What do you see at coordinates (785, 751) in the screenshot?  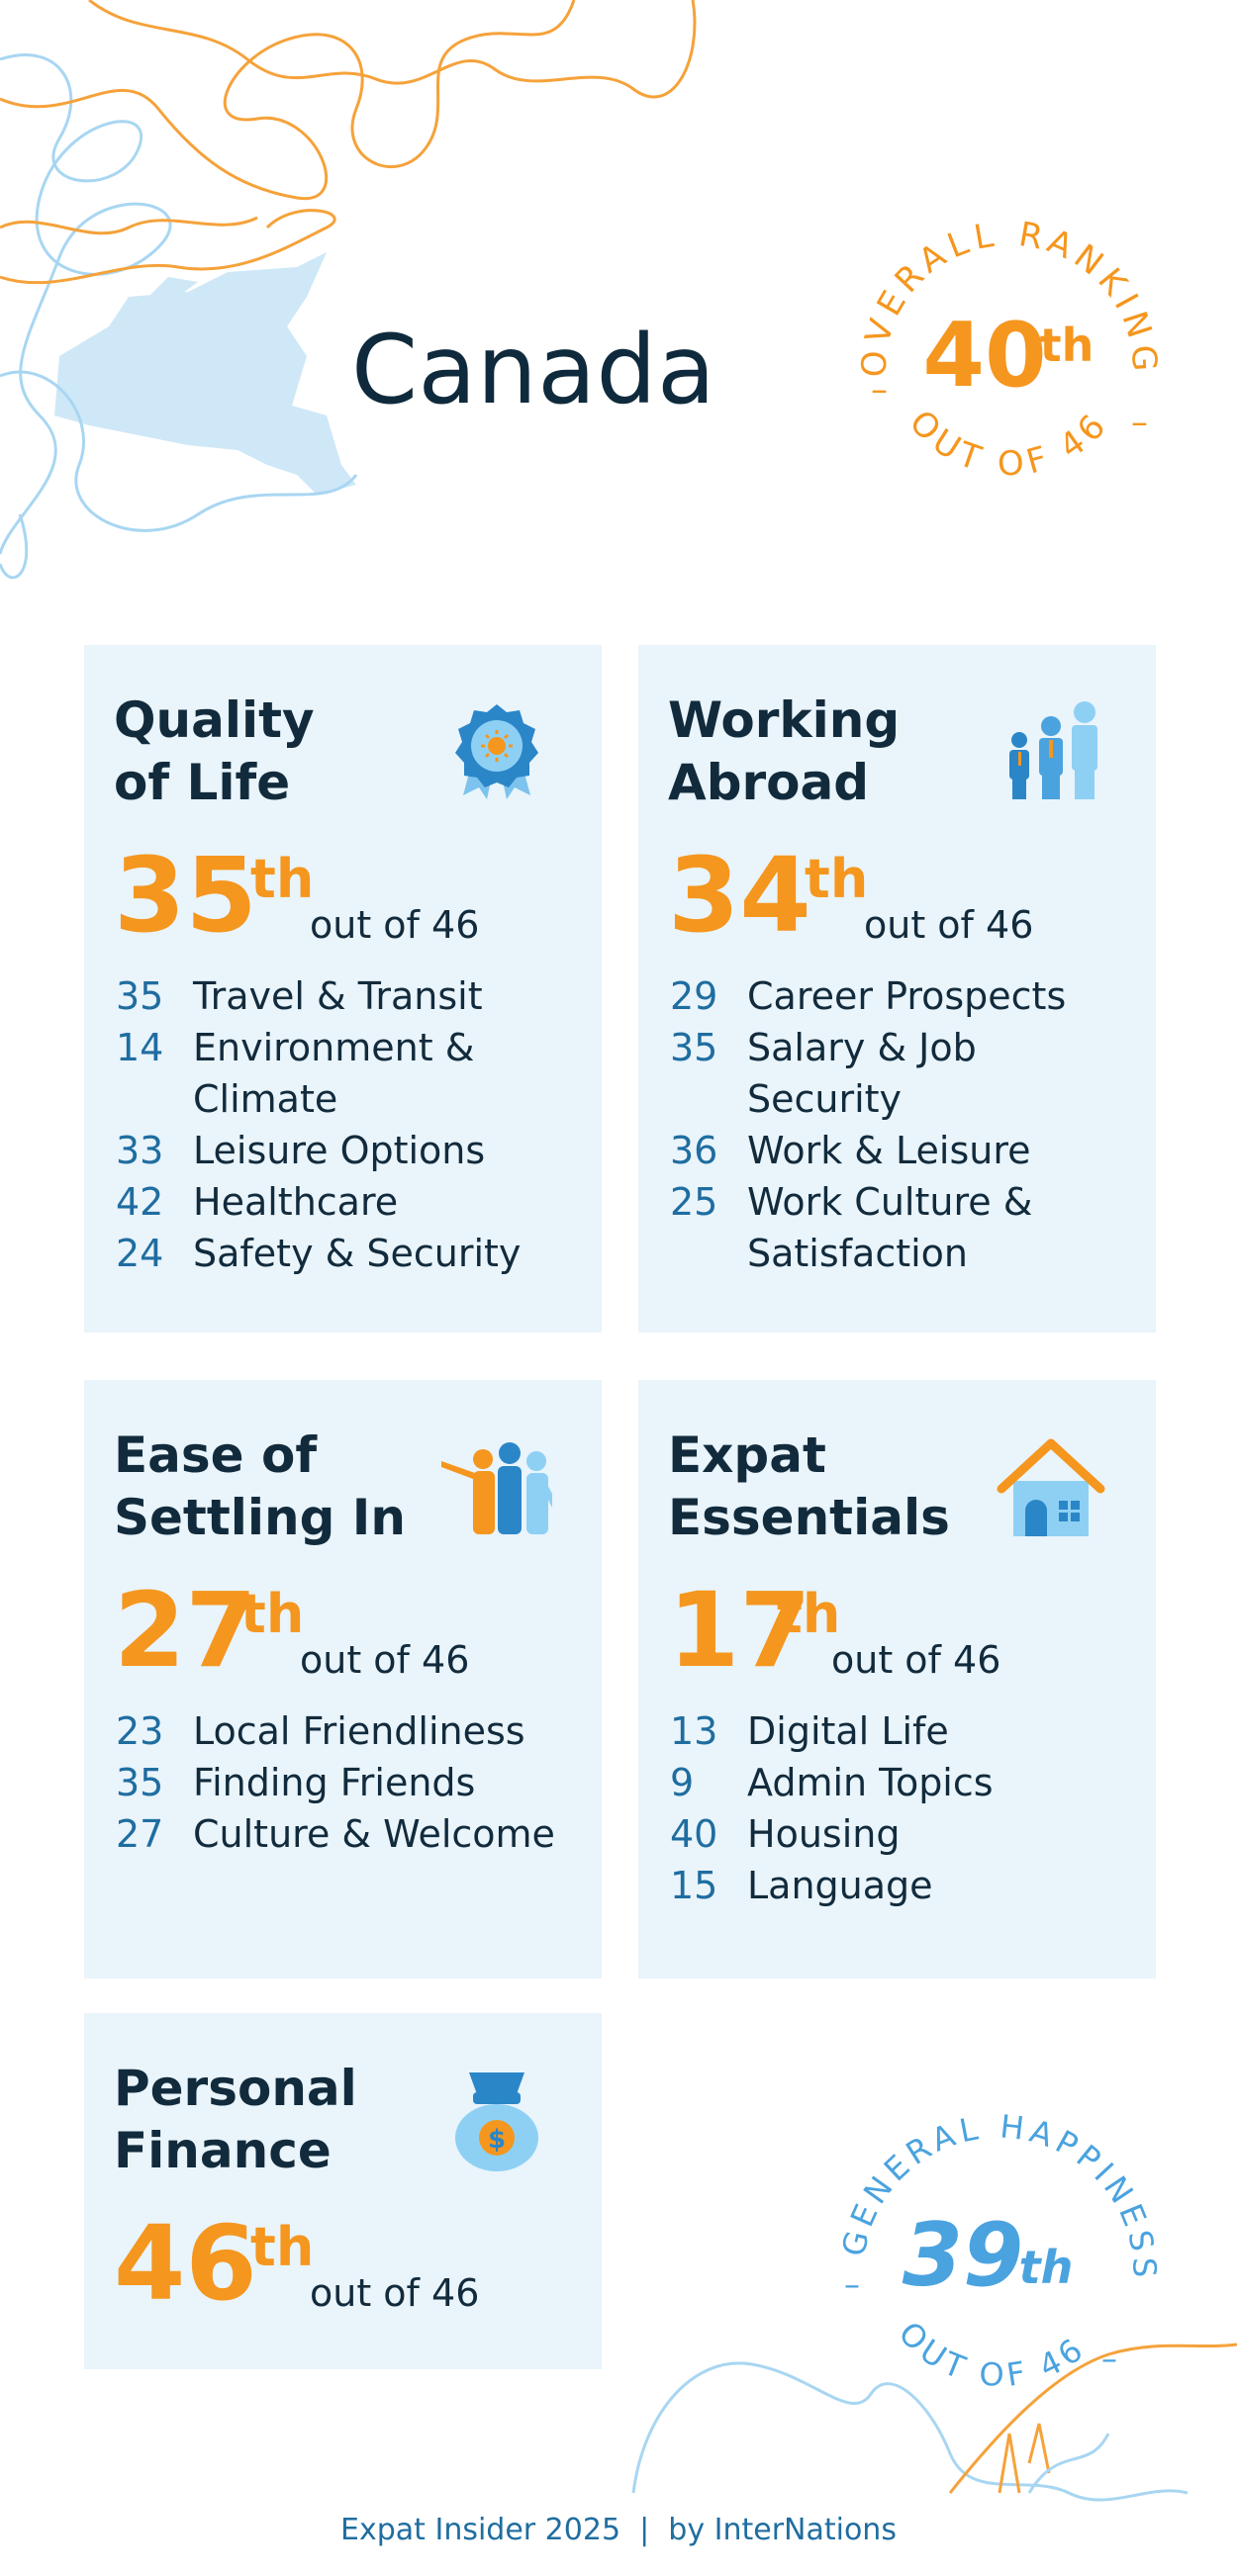 I see `card-title: Working Abroad` at bounding box center [785, 751].